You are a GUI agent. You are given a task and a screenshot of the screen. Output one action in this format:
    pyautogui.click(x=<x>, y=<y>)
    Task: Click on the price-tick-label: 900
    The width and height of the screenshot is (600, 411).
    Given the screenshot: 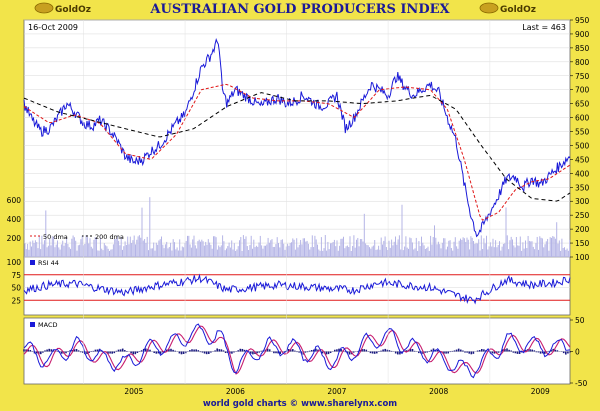 What is the action you would take?
    pyautogui.click(x=582, y=34)
    